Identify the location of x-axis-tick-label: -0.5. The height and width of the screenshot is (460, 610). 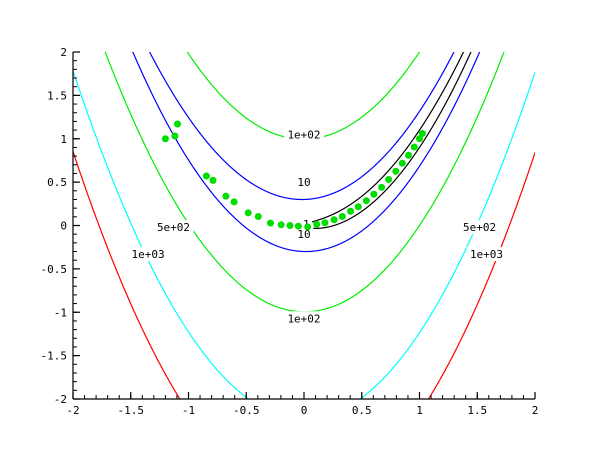
(246, 410).